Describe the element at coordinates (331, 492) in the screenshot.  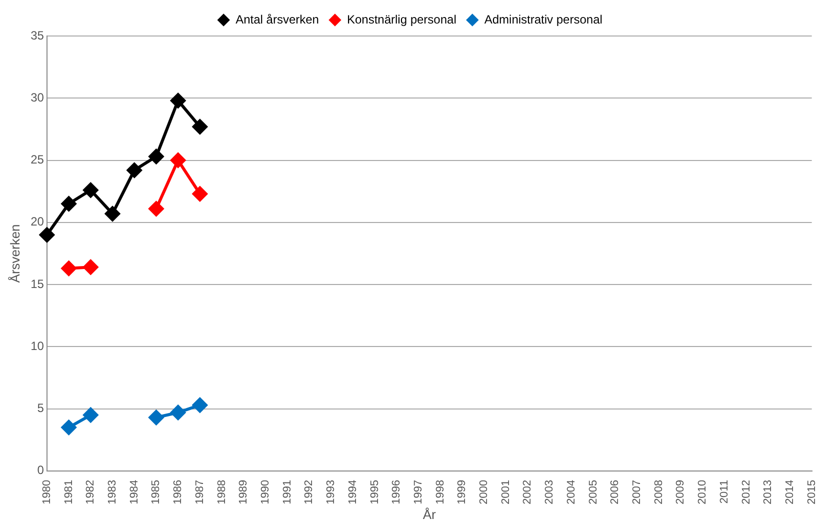
I see `x-tick-label: 1993` at that location.